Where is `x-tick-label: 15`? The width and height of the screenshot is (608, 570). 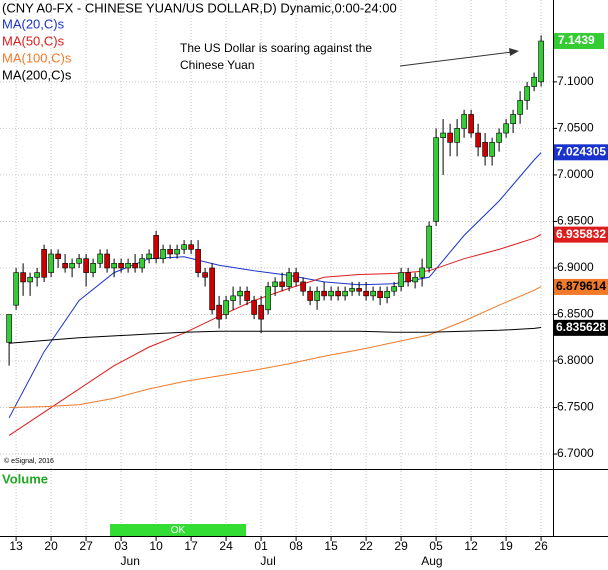
x-tick-label: 15 is located at coordinates (331, 546).